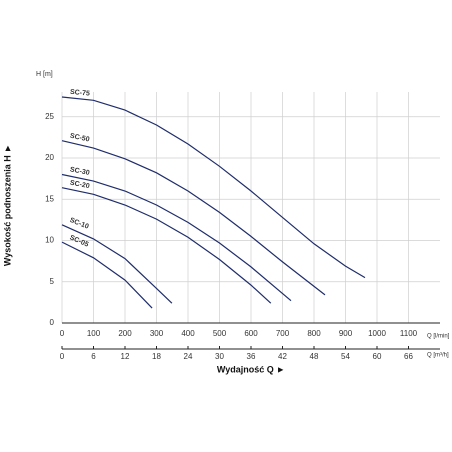 This screenshot has height=452, width=452. Describe the element at coordinates (52, 281) in the screenshot. I see `y-tick-label: 5` at that location.